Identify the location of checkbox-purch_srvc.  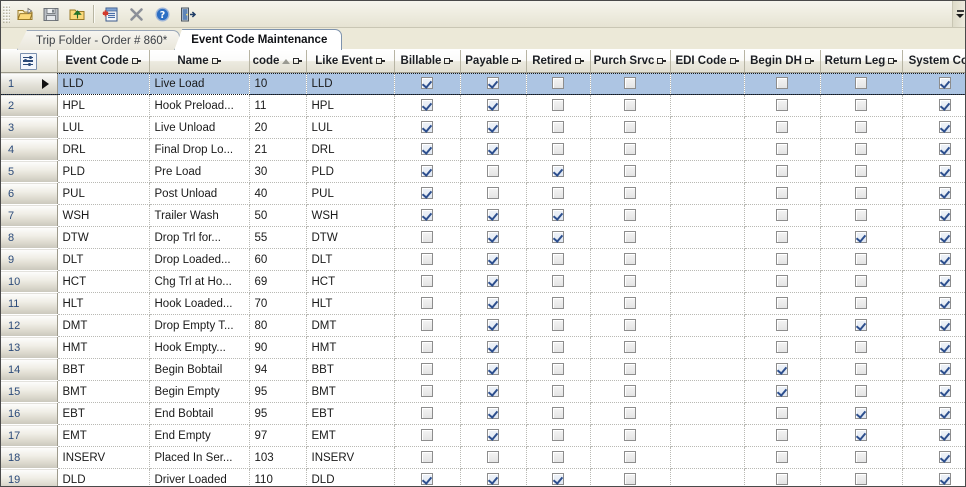
(630, 171).